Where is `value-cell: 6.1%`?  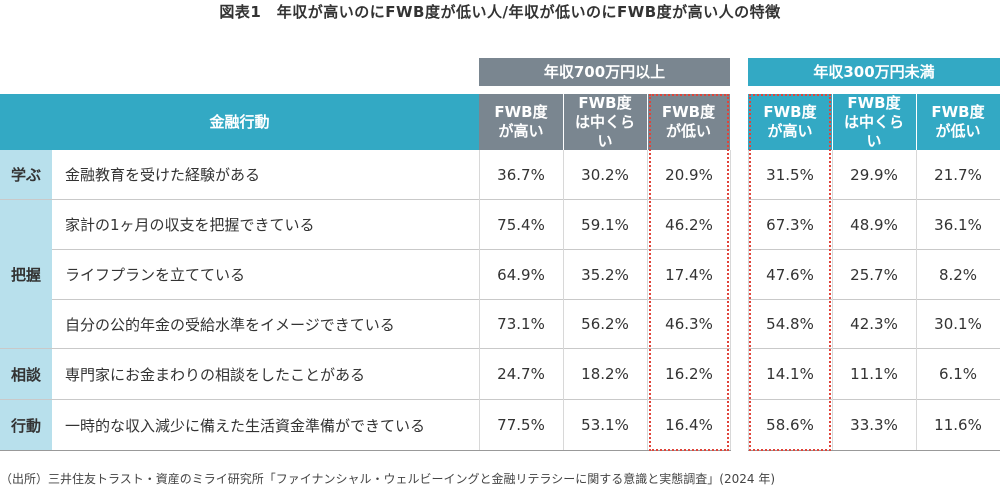 value-cell: 6.1% is located at coordinates (958, 374).